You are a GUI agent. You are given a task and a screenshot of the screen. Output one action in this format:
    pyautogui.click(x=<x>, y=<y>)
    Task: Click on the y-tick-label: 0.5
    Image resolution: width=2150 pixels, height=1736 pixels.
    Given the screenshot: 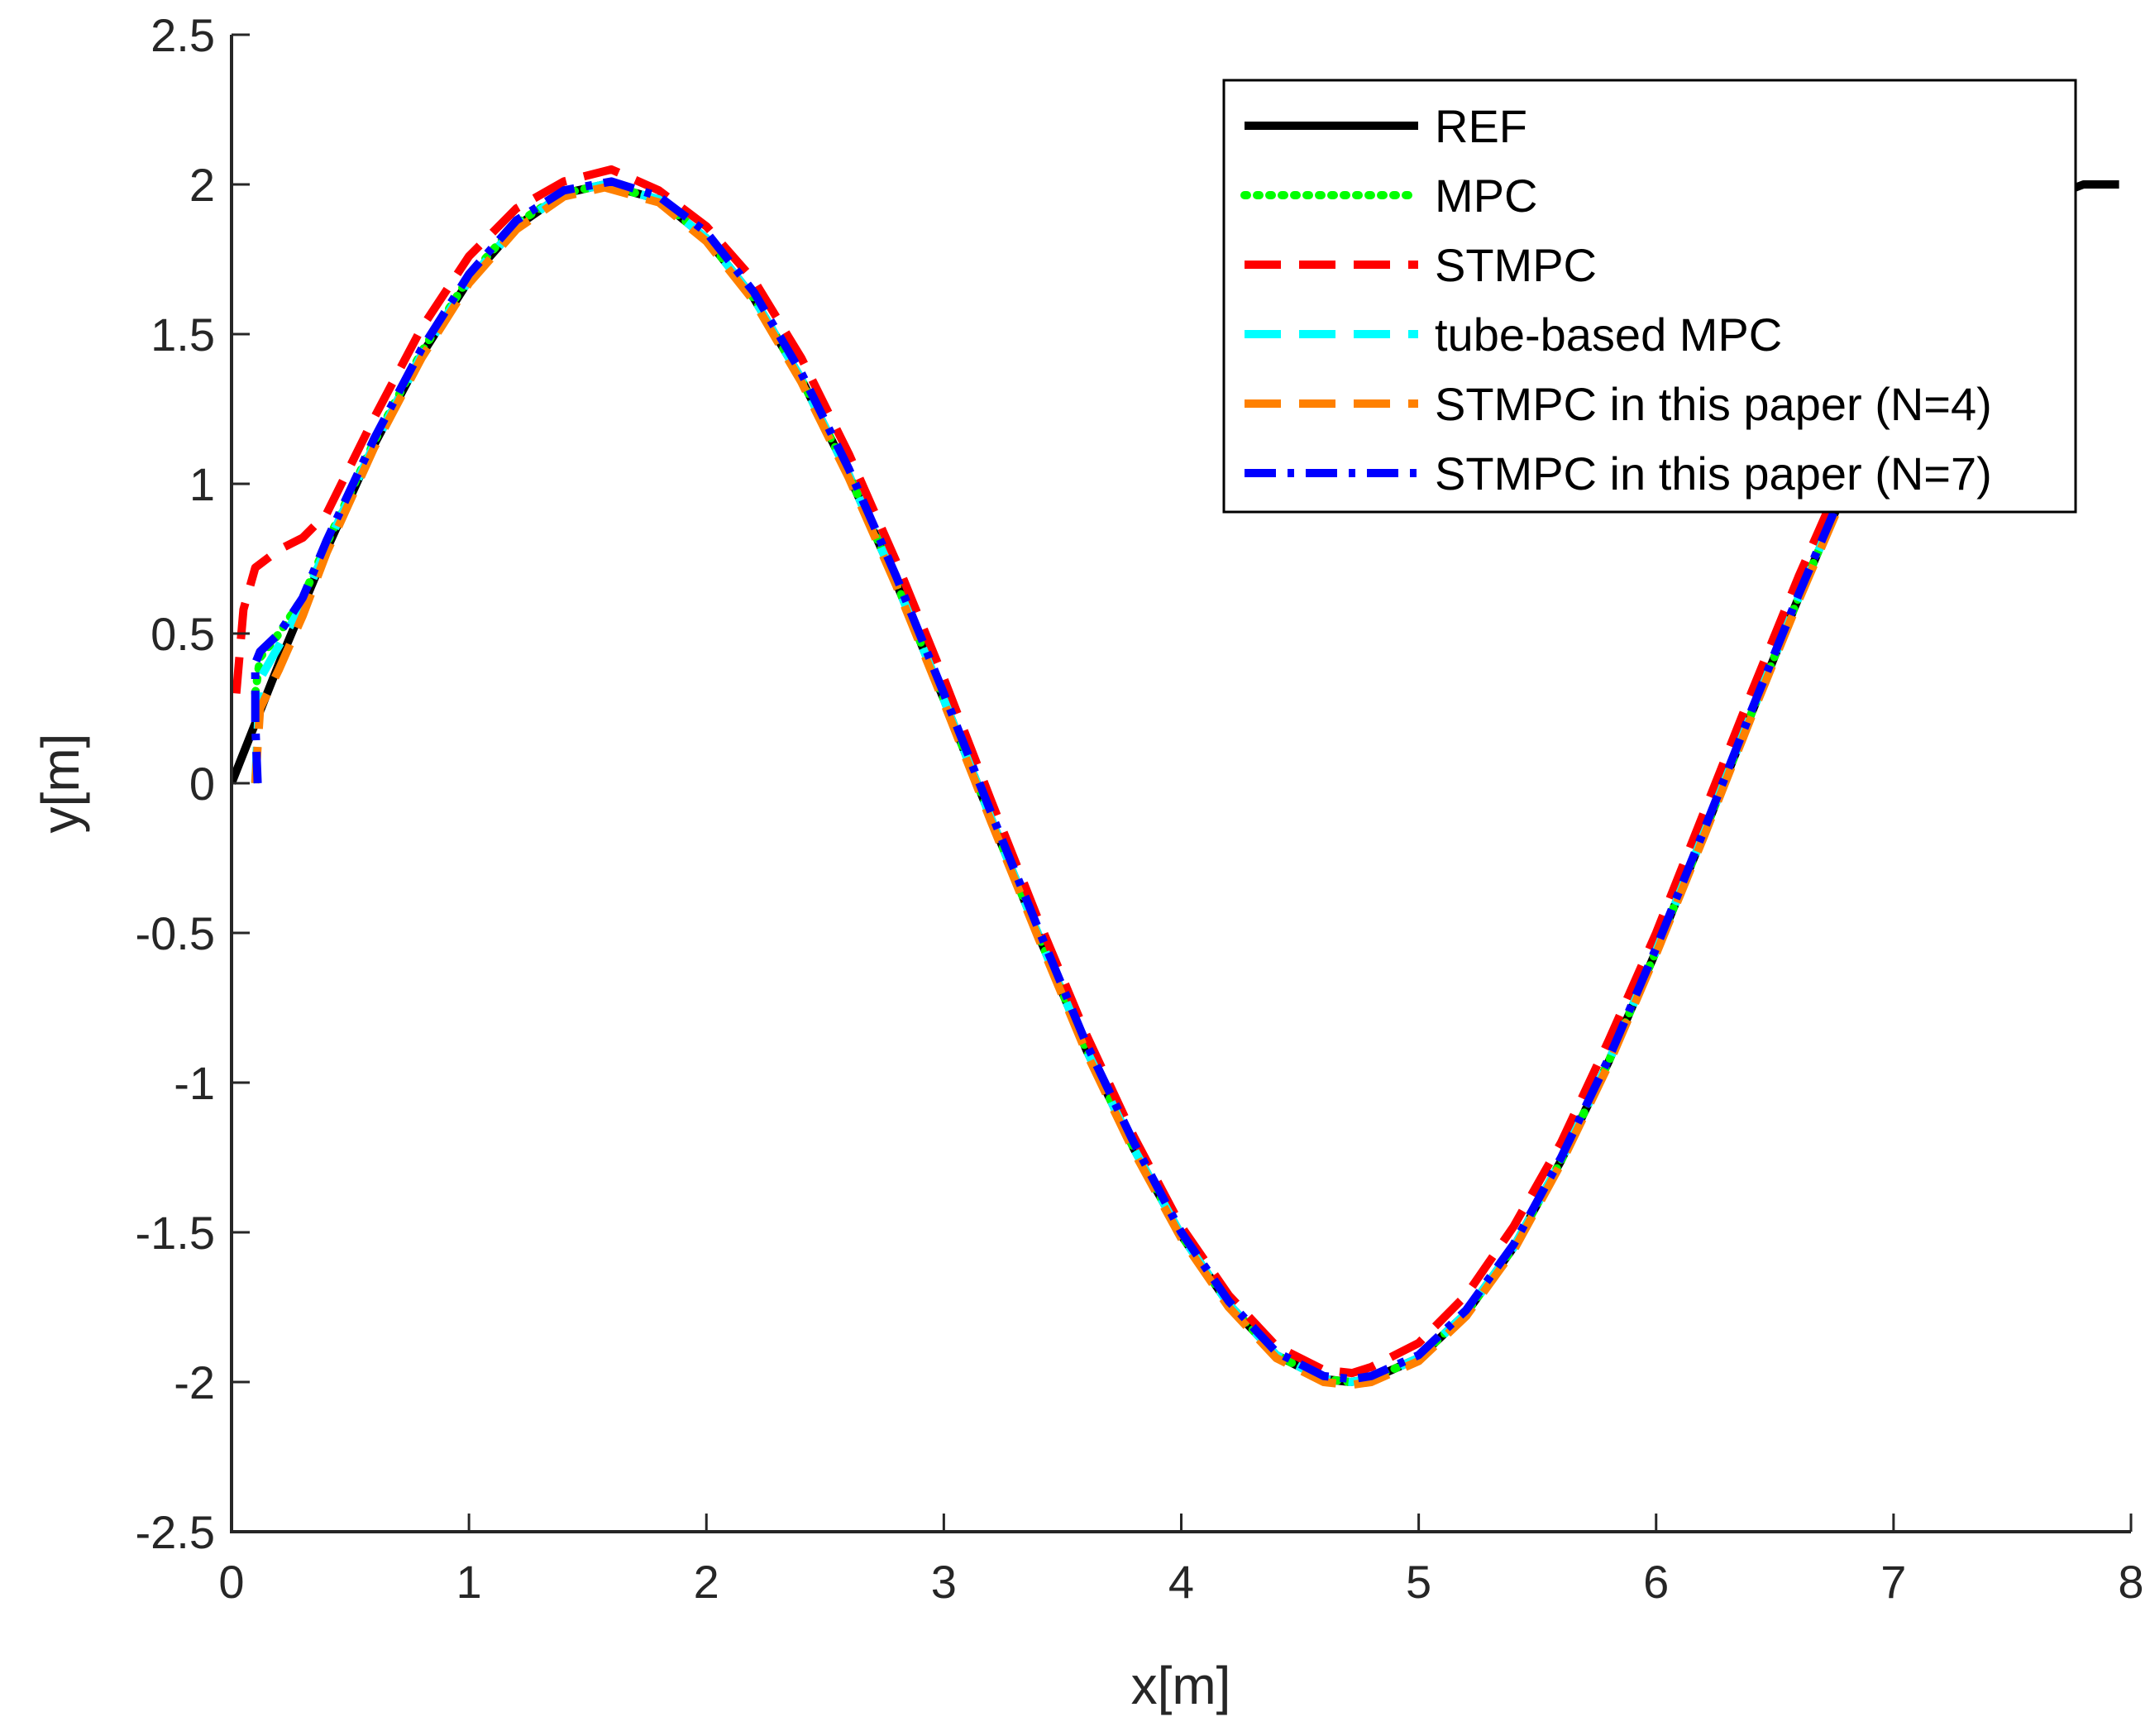 What is the action you would take?
    pyautogui.click(x=182, y=634)
    